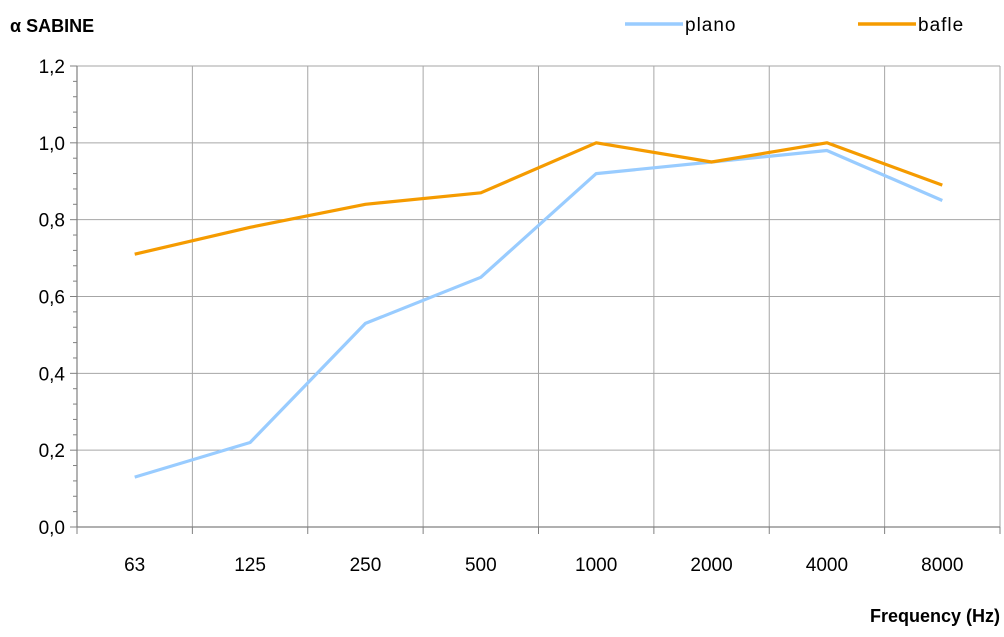 This screenshot has width=1004, height=637. What do you see at coordinates (794, 25) in the screenshot?
I see `legend: plano bafle` at bounding box center [794, 25].